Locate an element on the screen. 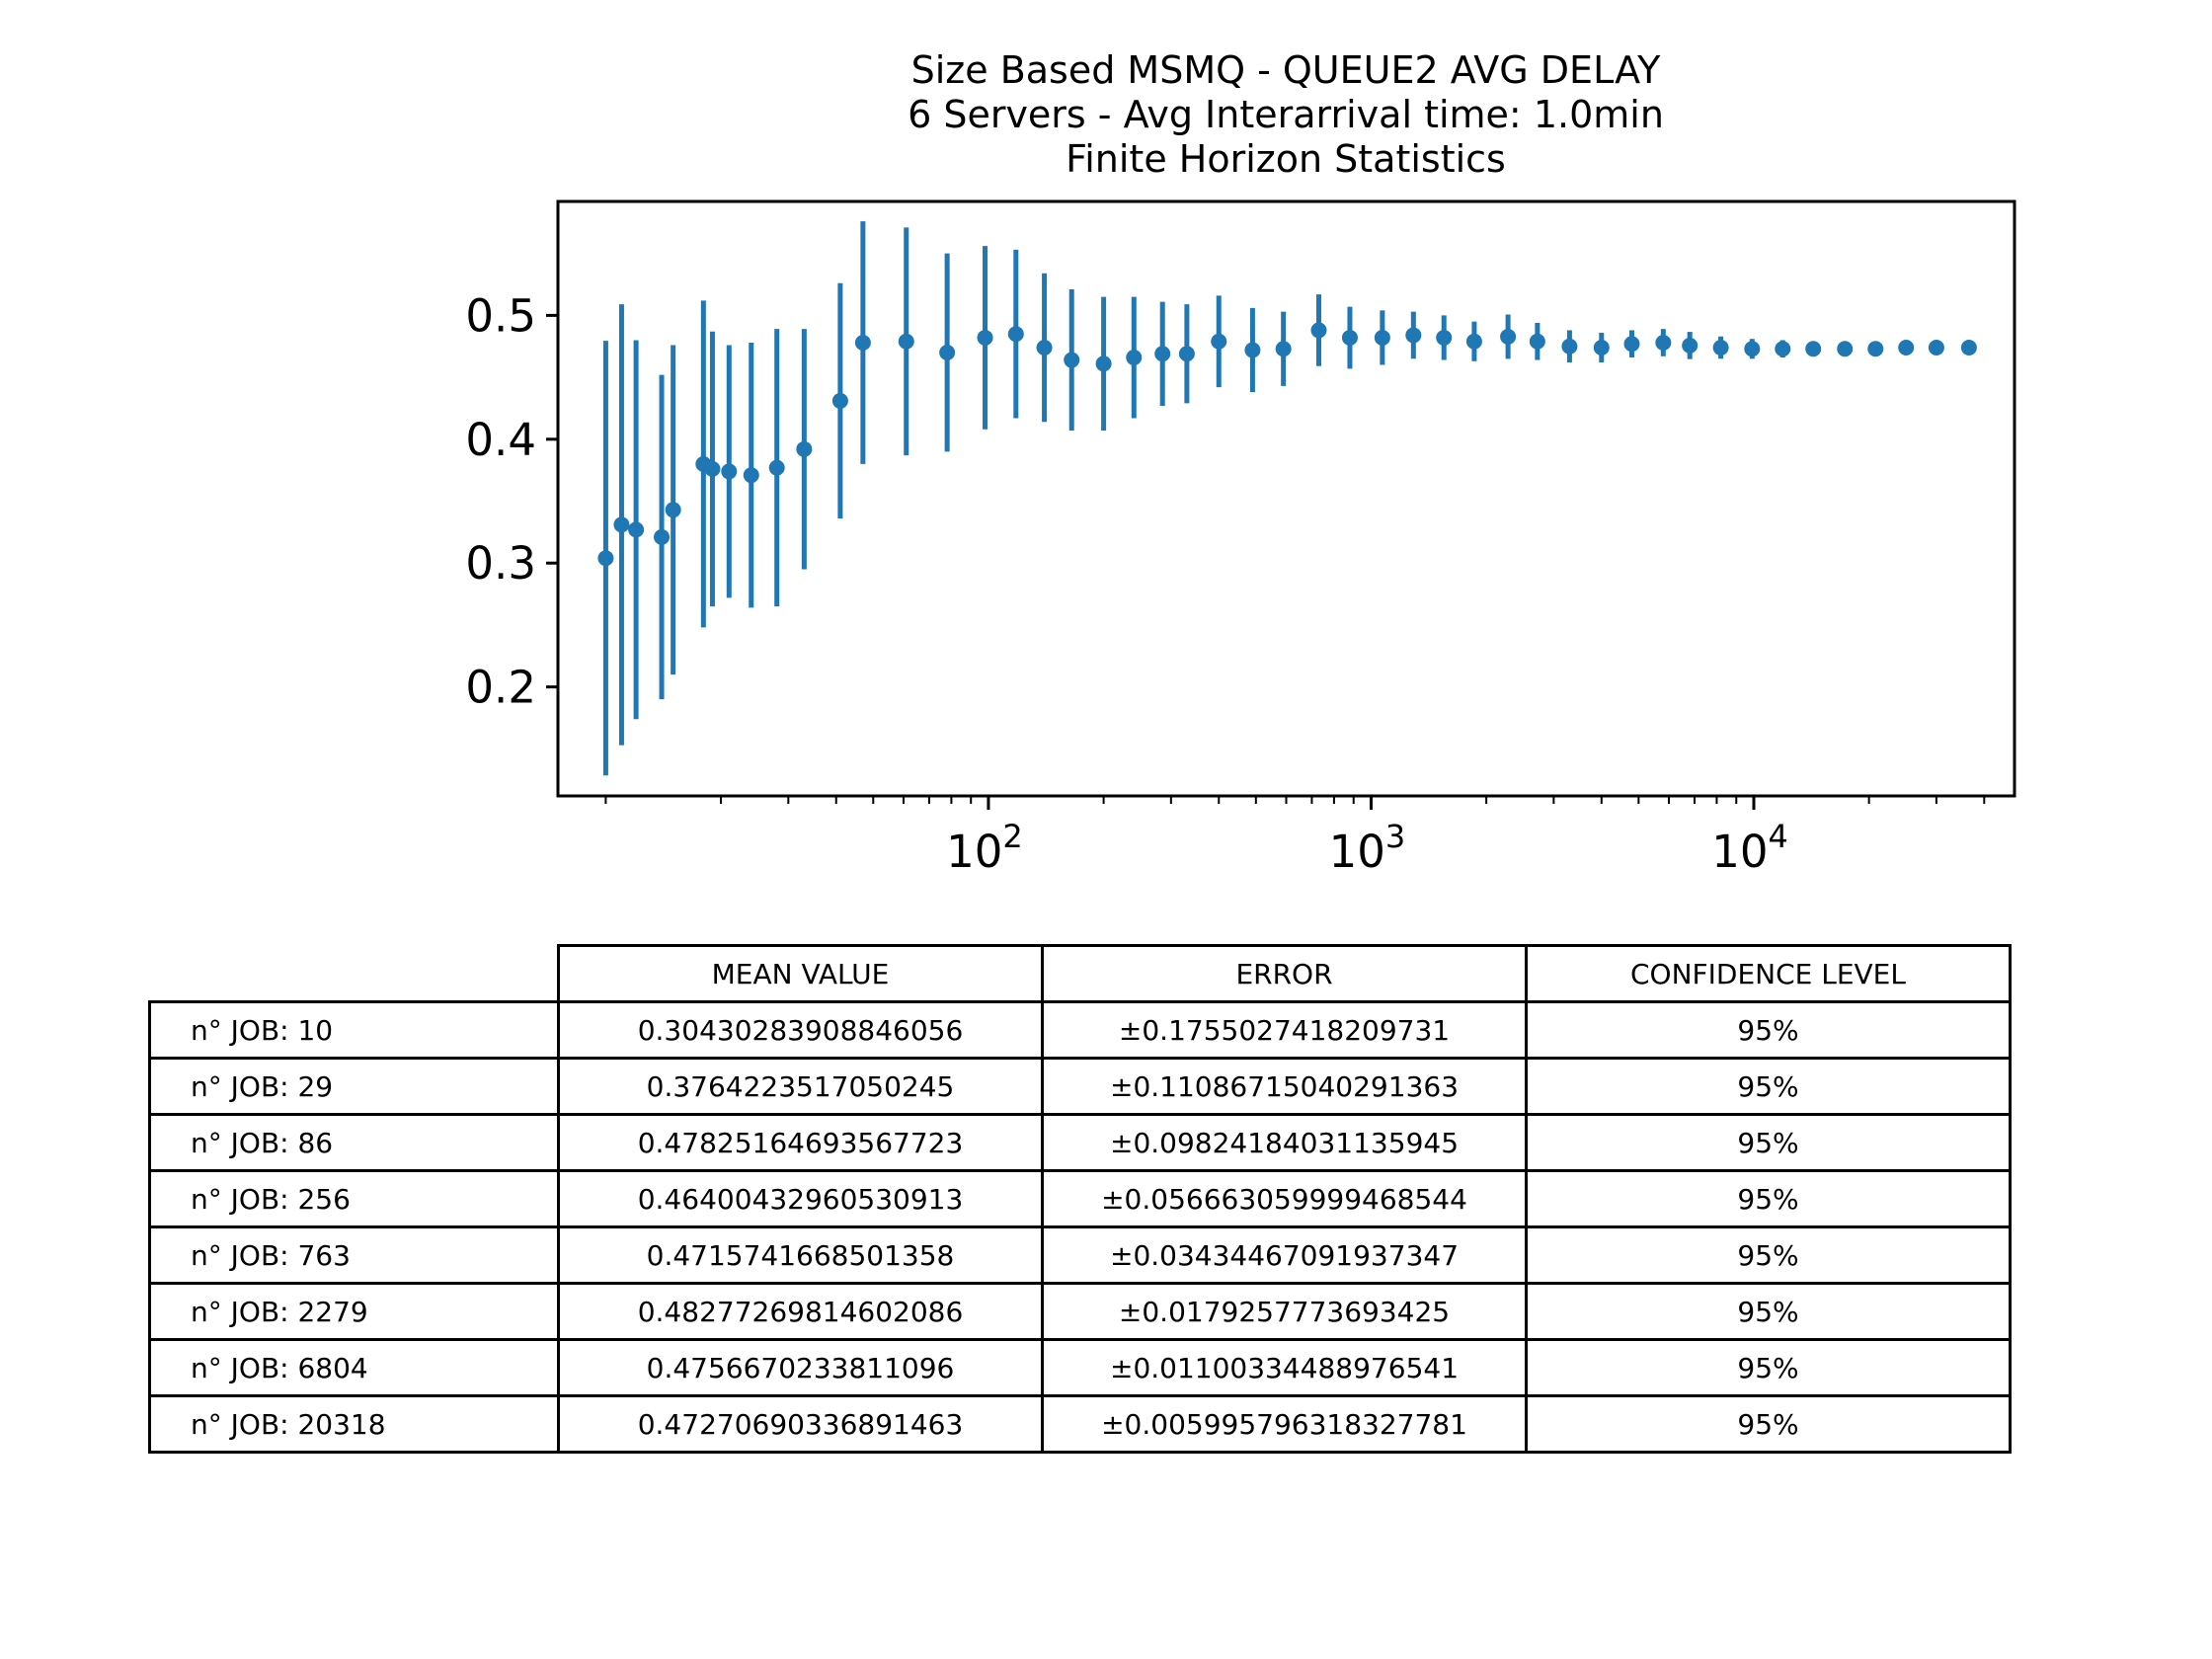  y-tick-label: 0.5 is located at coordinates (501, 315).